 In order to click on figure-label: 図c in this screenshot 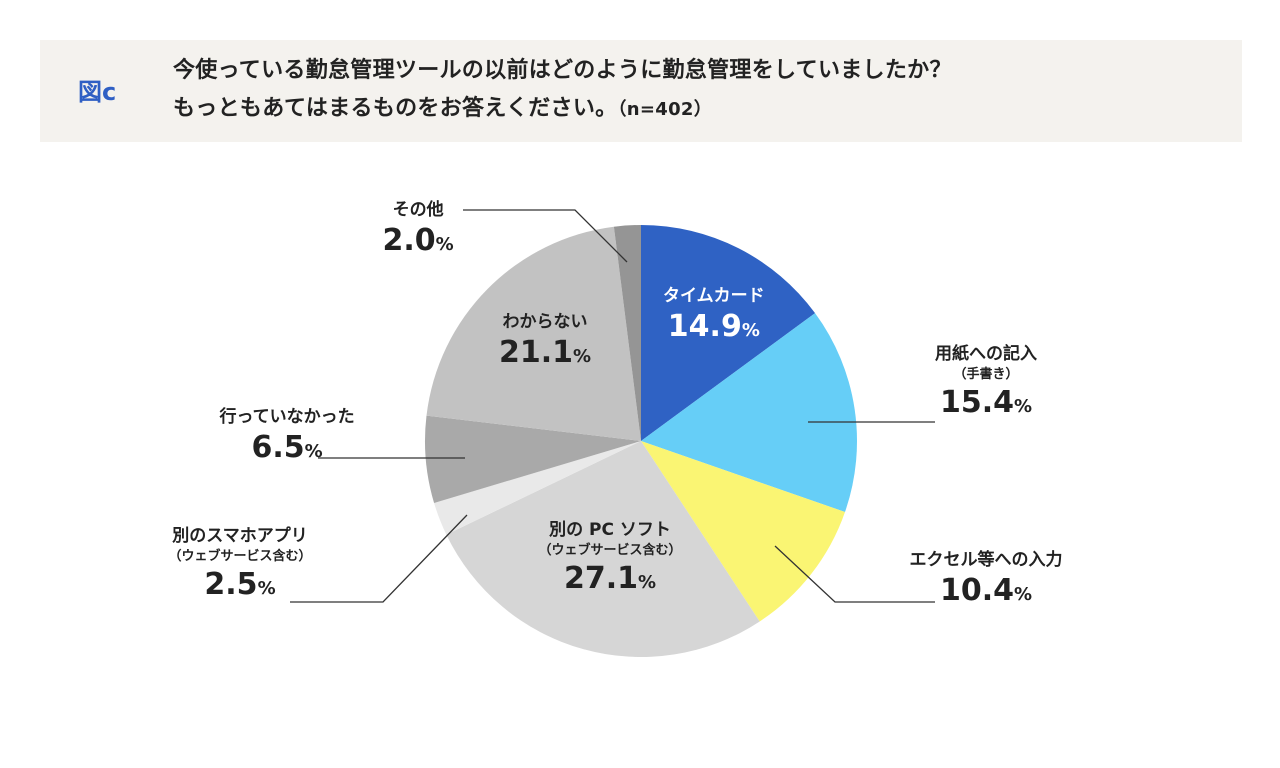, I will do `click(97, 92)`.